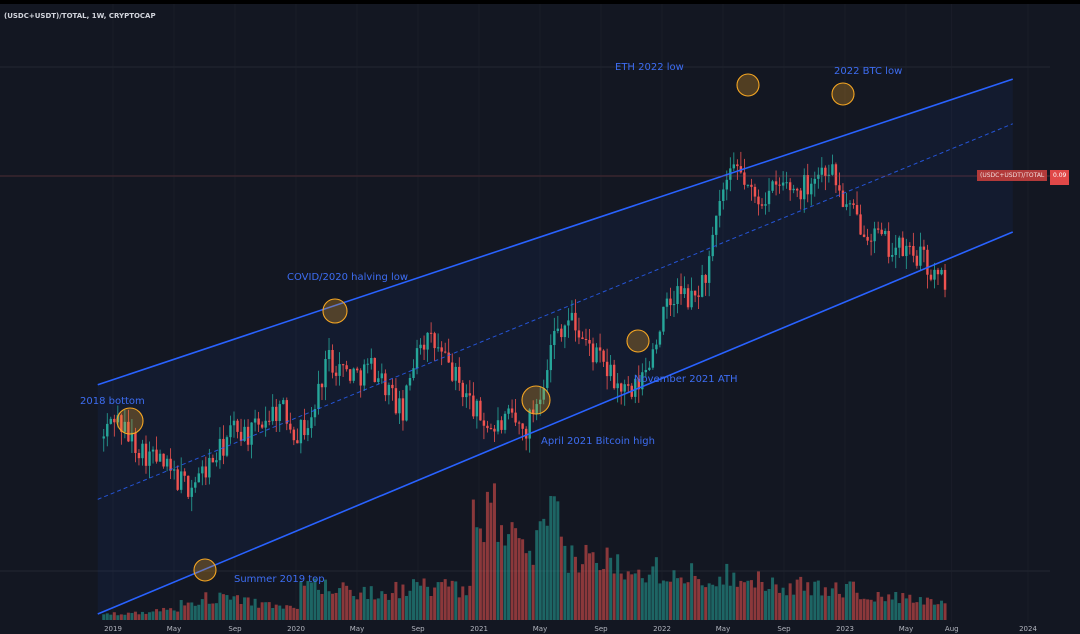 This screenshot has height=634, width=1080. Describe the element at coordinates (1060, 177) in the screenshot. I see `price-scale-value: 0.09` at that location.